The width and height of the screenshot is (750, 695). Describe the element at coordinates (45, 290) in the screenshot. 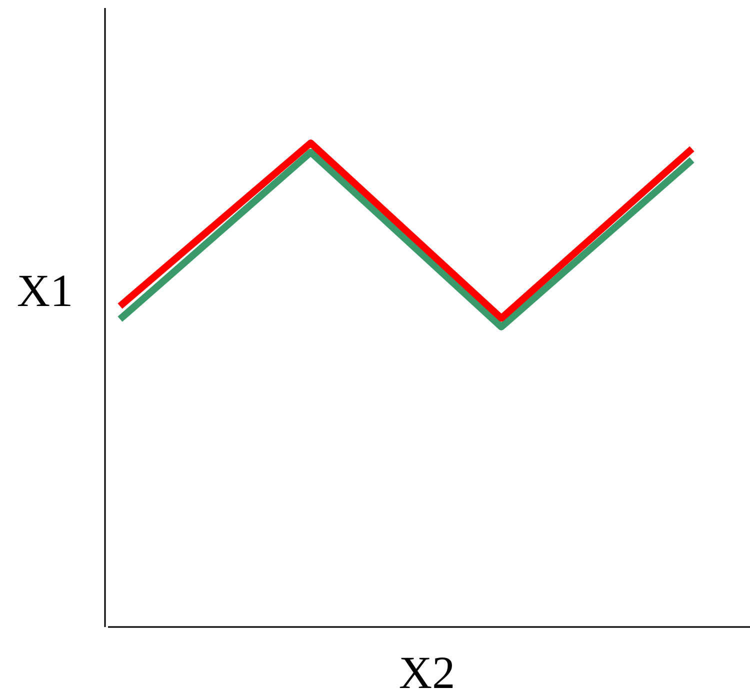

I see `y-axis-title: X1` at that location.